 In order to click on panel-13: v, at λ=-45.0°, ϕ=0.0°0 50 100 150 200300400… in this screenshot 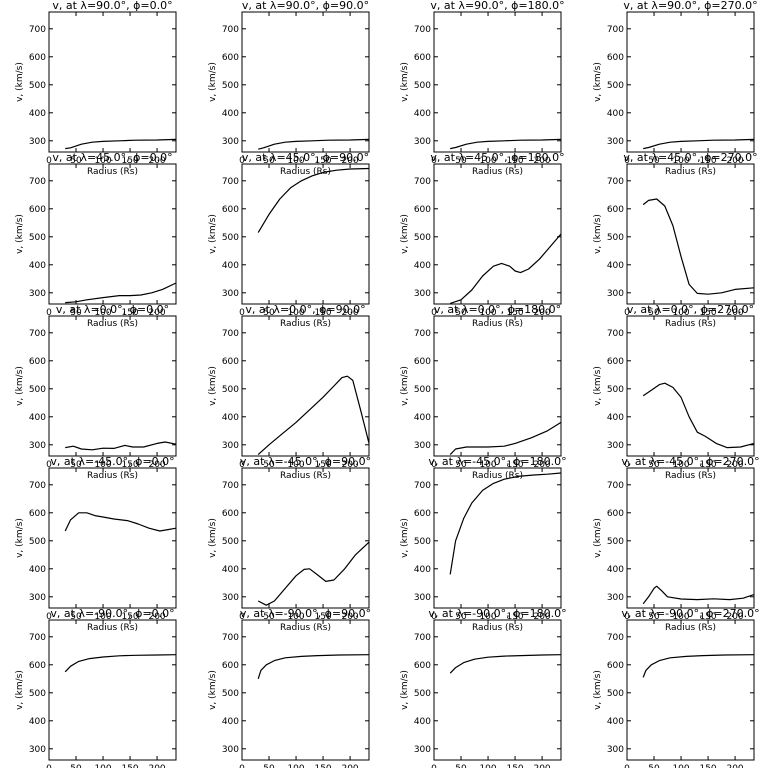, I will do `click(96, 544)`.